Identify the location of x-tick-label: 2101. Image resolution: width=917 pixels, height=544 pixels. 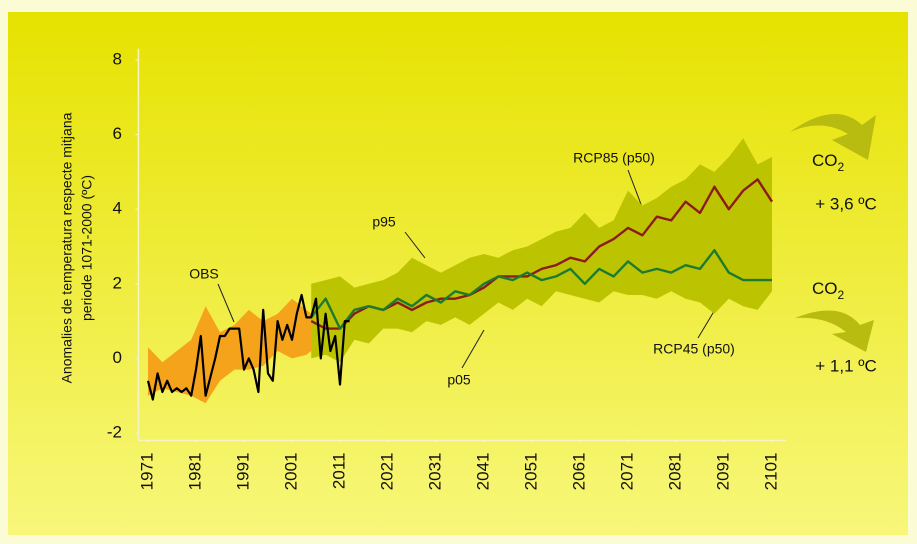
(770, 472).